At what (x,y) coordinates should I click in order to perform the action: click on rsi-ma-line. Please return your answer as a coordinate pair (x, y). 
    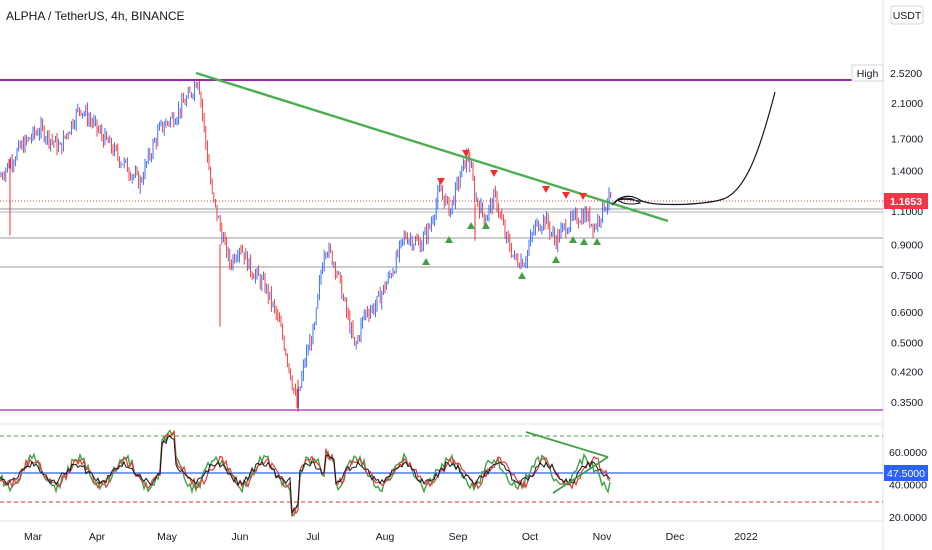
    Looking at the image, I should click on (305, 474).